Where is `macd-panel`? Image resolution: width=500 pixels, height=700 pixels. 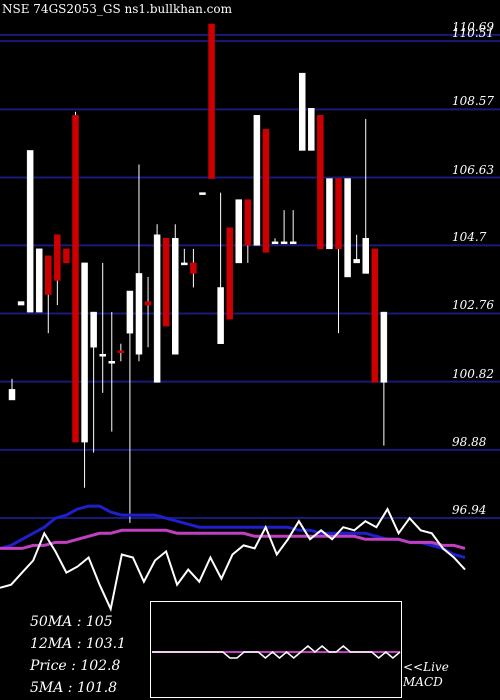
macd-panel is located at coordinates (276, 649).